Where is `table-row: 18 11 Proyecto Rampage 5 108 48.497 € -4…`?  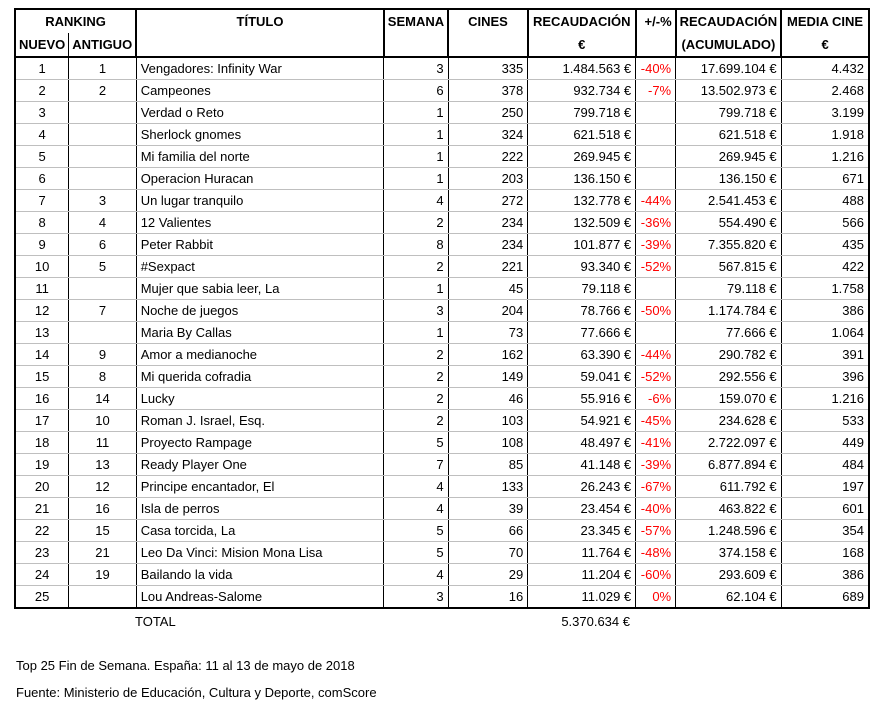 table-row: 18 11 Proyecto Rampage 5 108 48.497 € -4… is located at coordinates (442, 442).